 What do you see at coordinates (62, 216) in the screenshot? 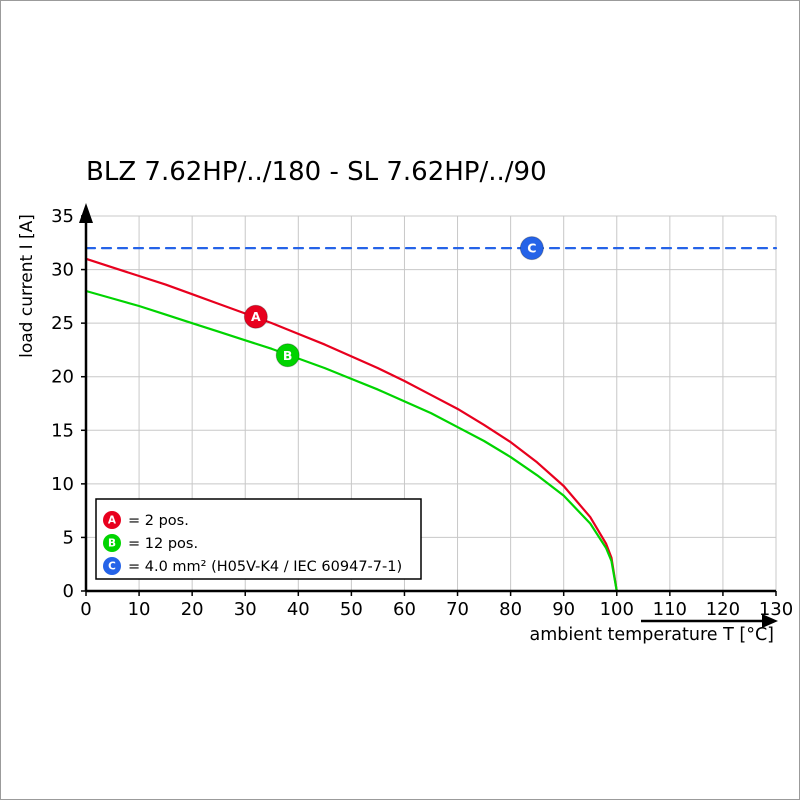
I see `svg-text: 35` at bounding box center [62, 216].